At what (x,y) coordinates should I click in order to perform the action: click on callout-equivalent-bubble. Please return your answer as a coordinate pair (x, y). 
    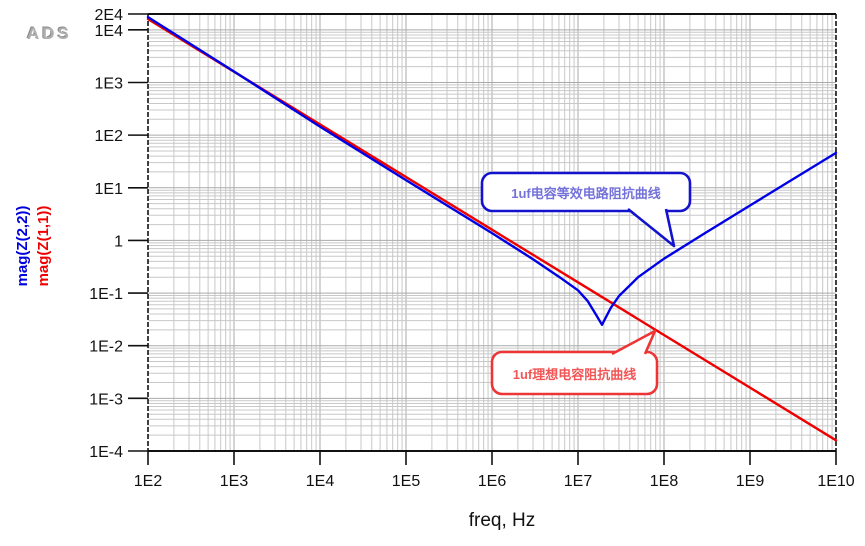
    Looking at the image, I should click on (586, 192).